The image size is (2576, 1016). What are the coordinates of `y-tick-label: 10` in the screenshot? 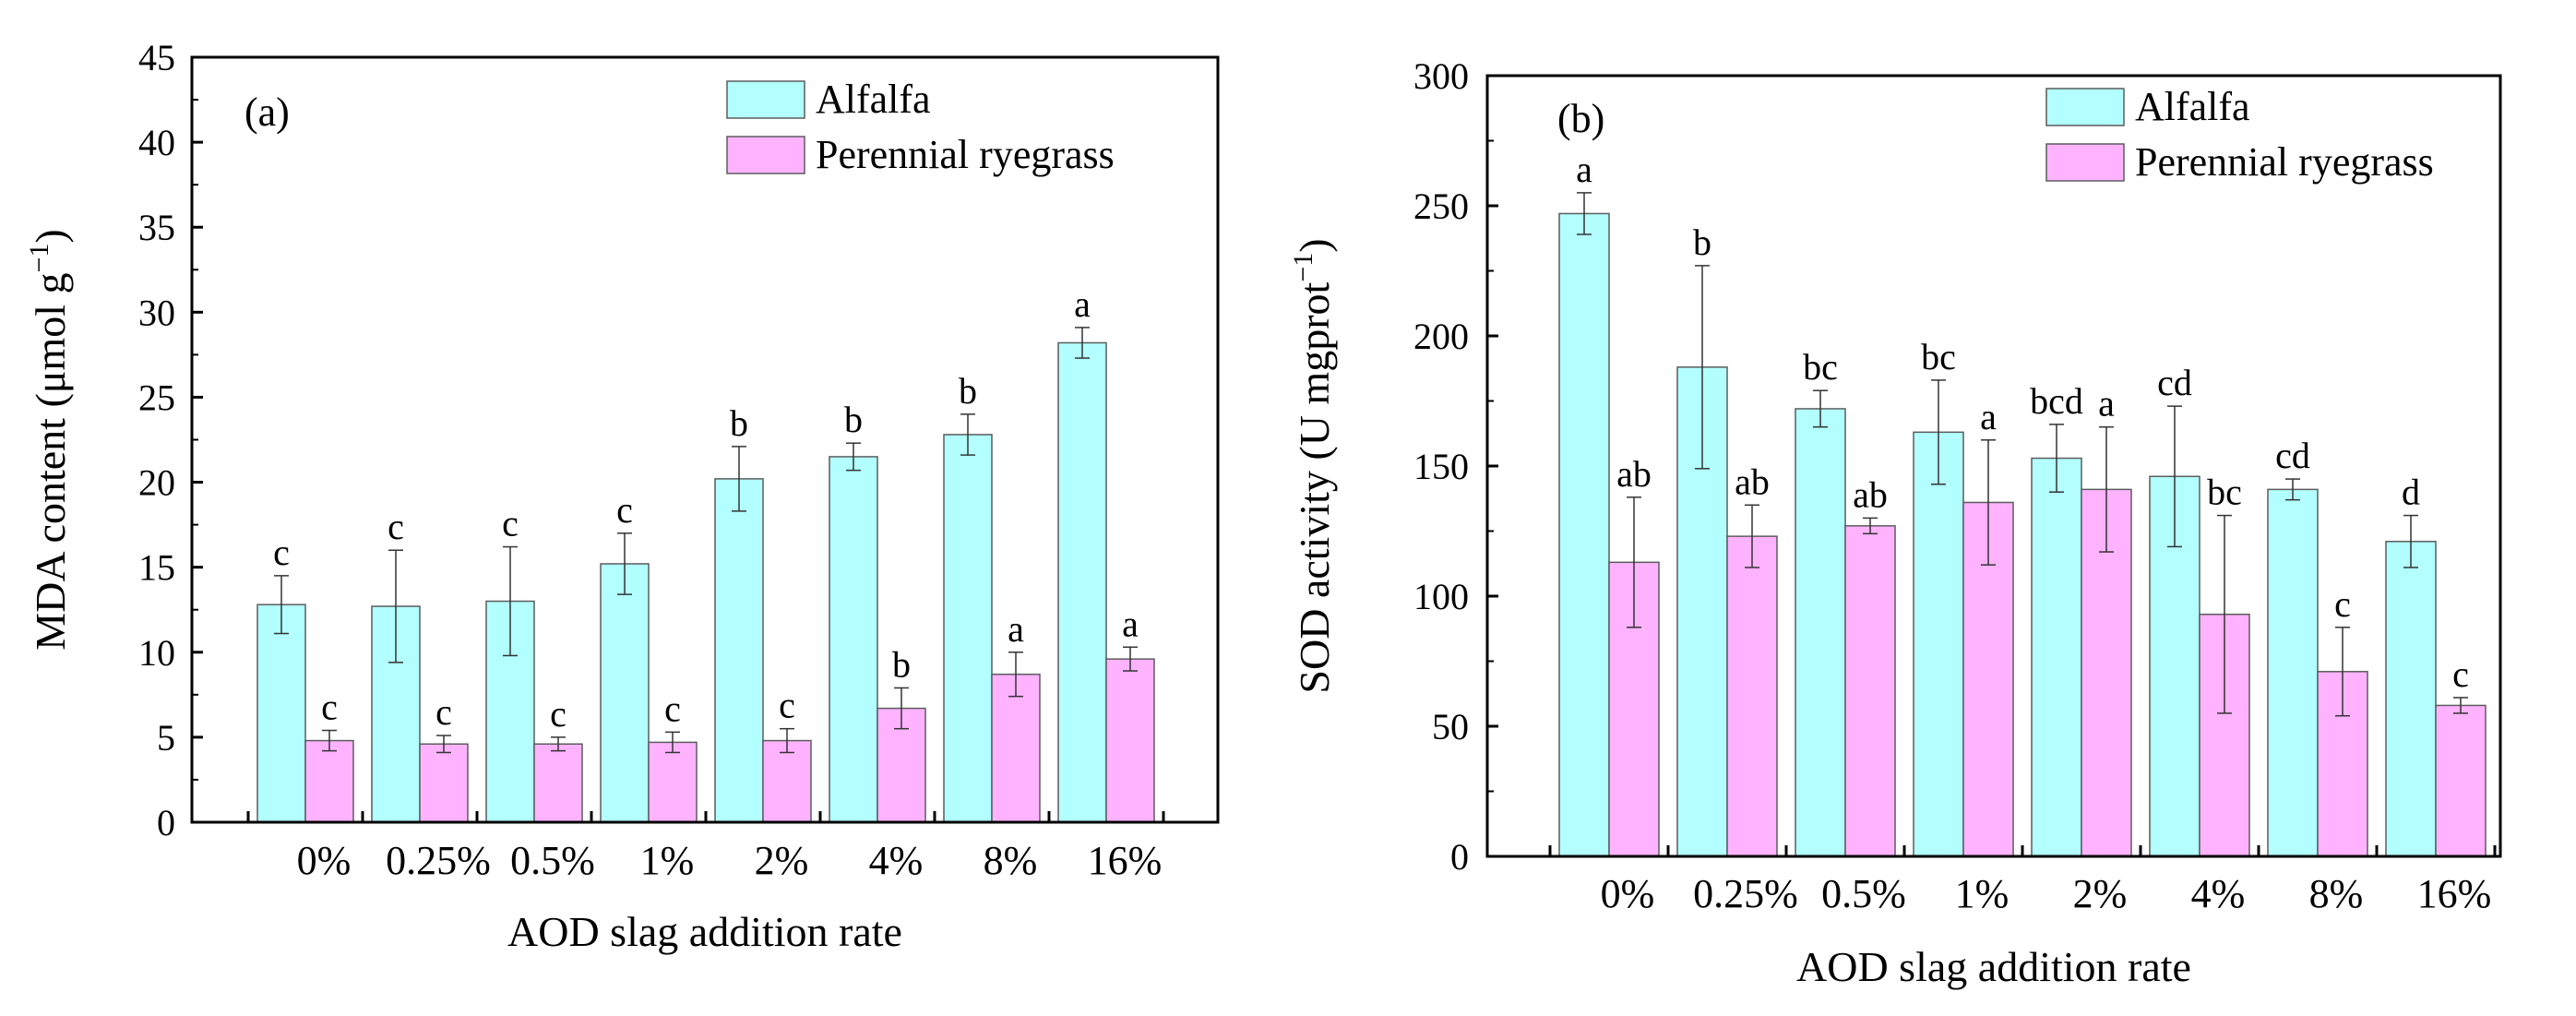 It's located at (156, 653).